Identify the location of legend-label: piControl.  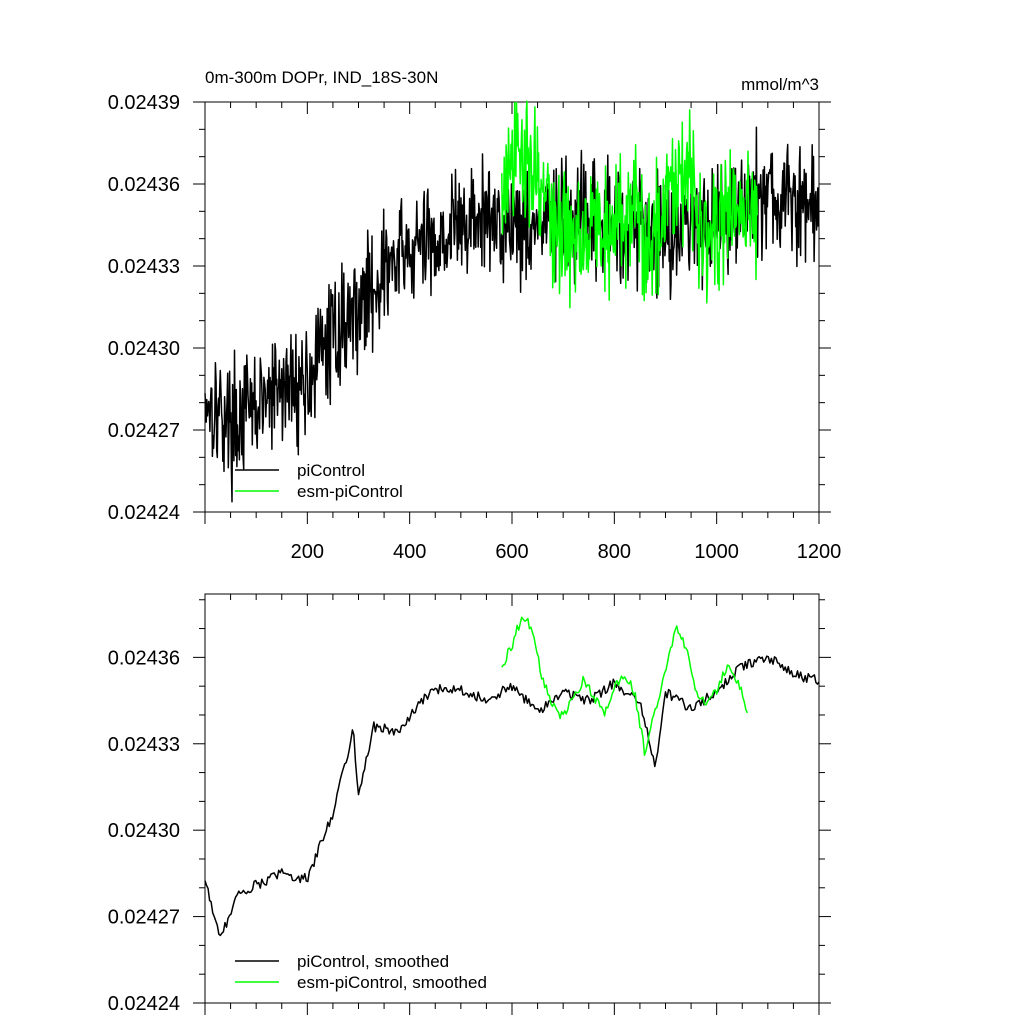
(331, 470).